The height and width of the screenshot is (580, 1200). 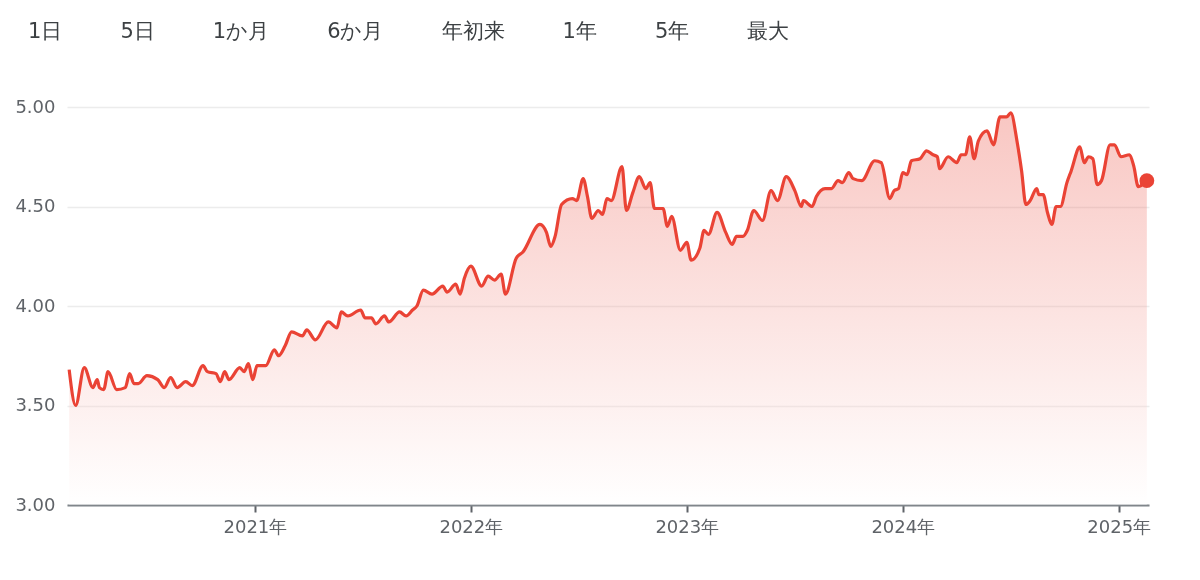 What do you see at coordinates (35, 106) in the screenshot?
I see `y-tick-label: 5.00` at bounding box center [35, 106].